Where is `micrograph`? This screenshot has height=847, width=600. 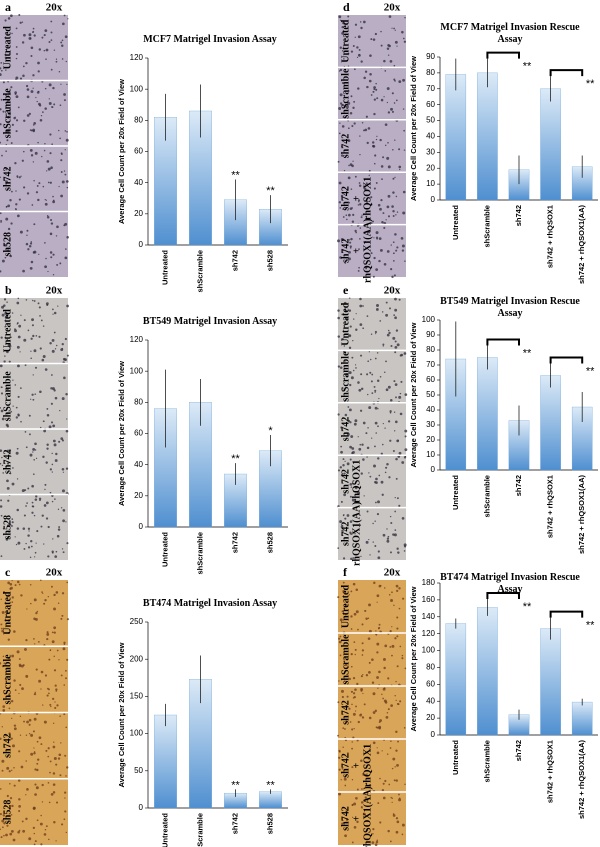 micrograph is located at coordinates (372, 429).